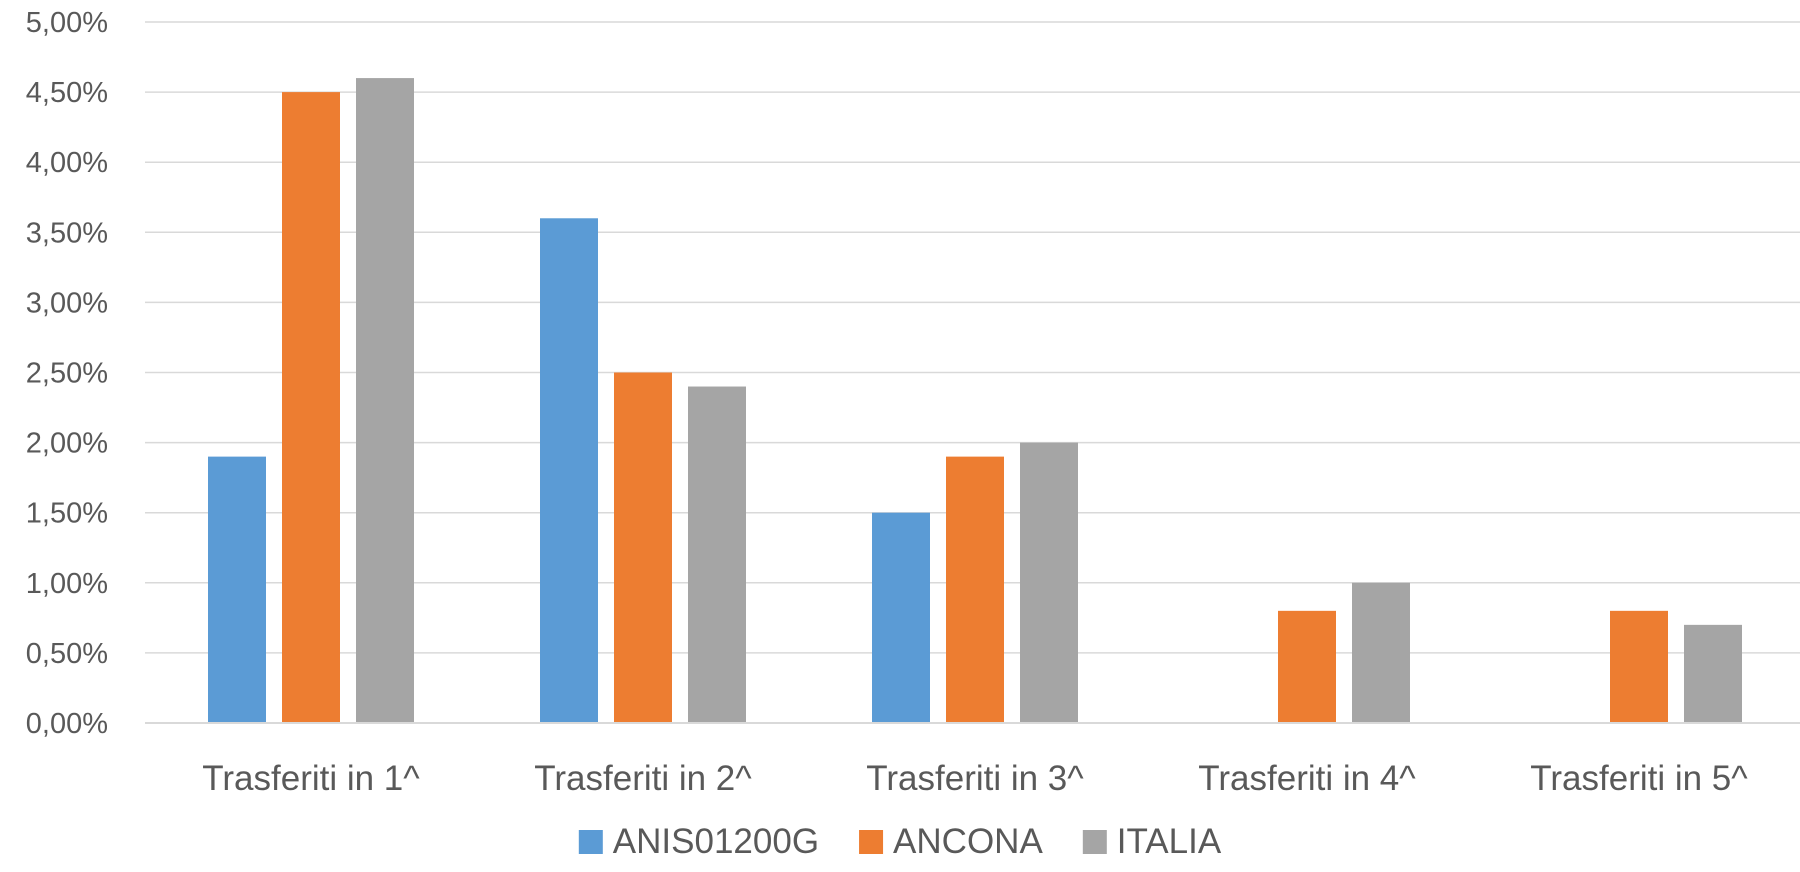  Describe the element at coordinates (67, 724) in the screenshot. I see `y-tick-label: 0,00%` at that location.